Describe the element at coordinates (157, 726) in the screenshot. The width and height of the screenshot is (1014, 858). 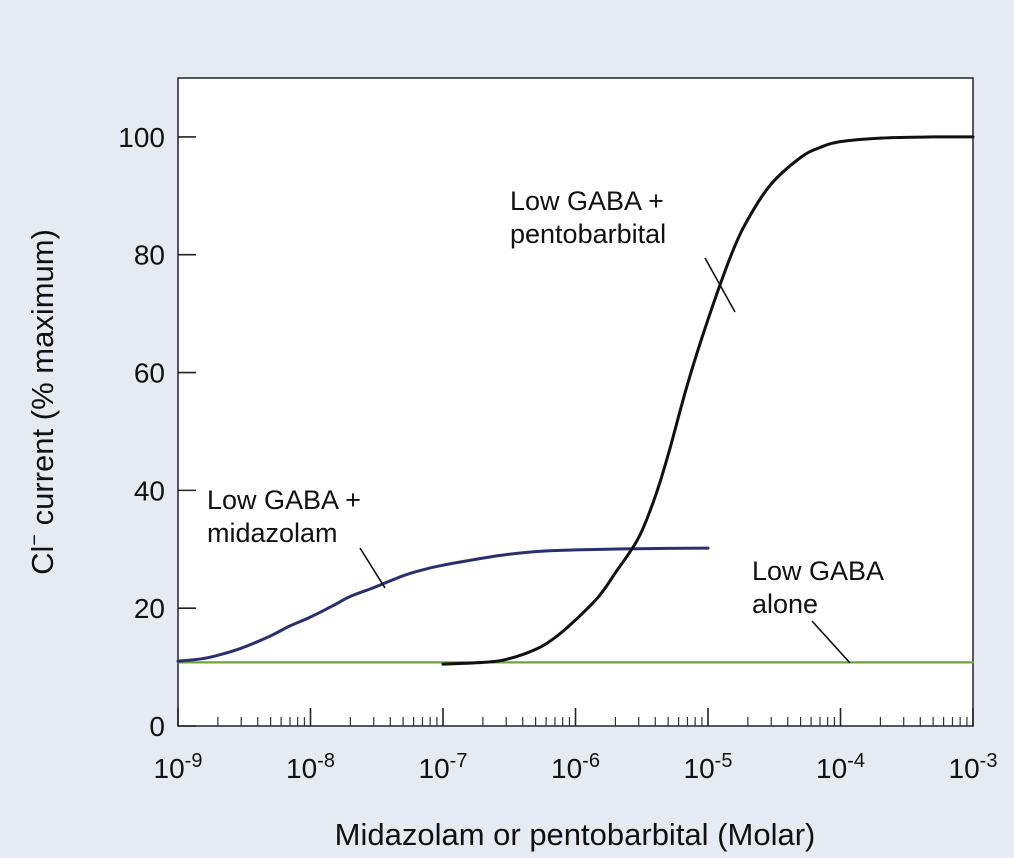
I see `y-tick-label: 0` at that location.